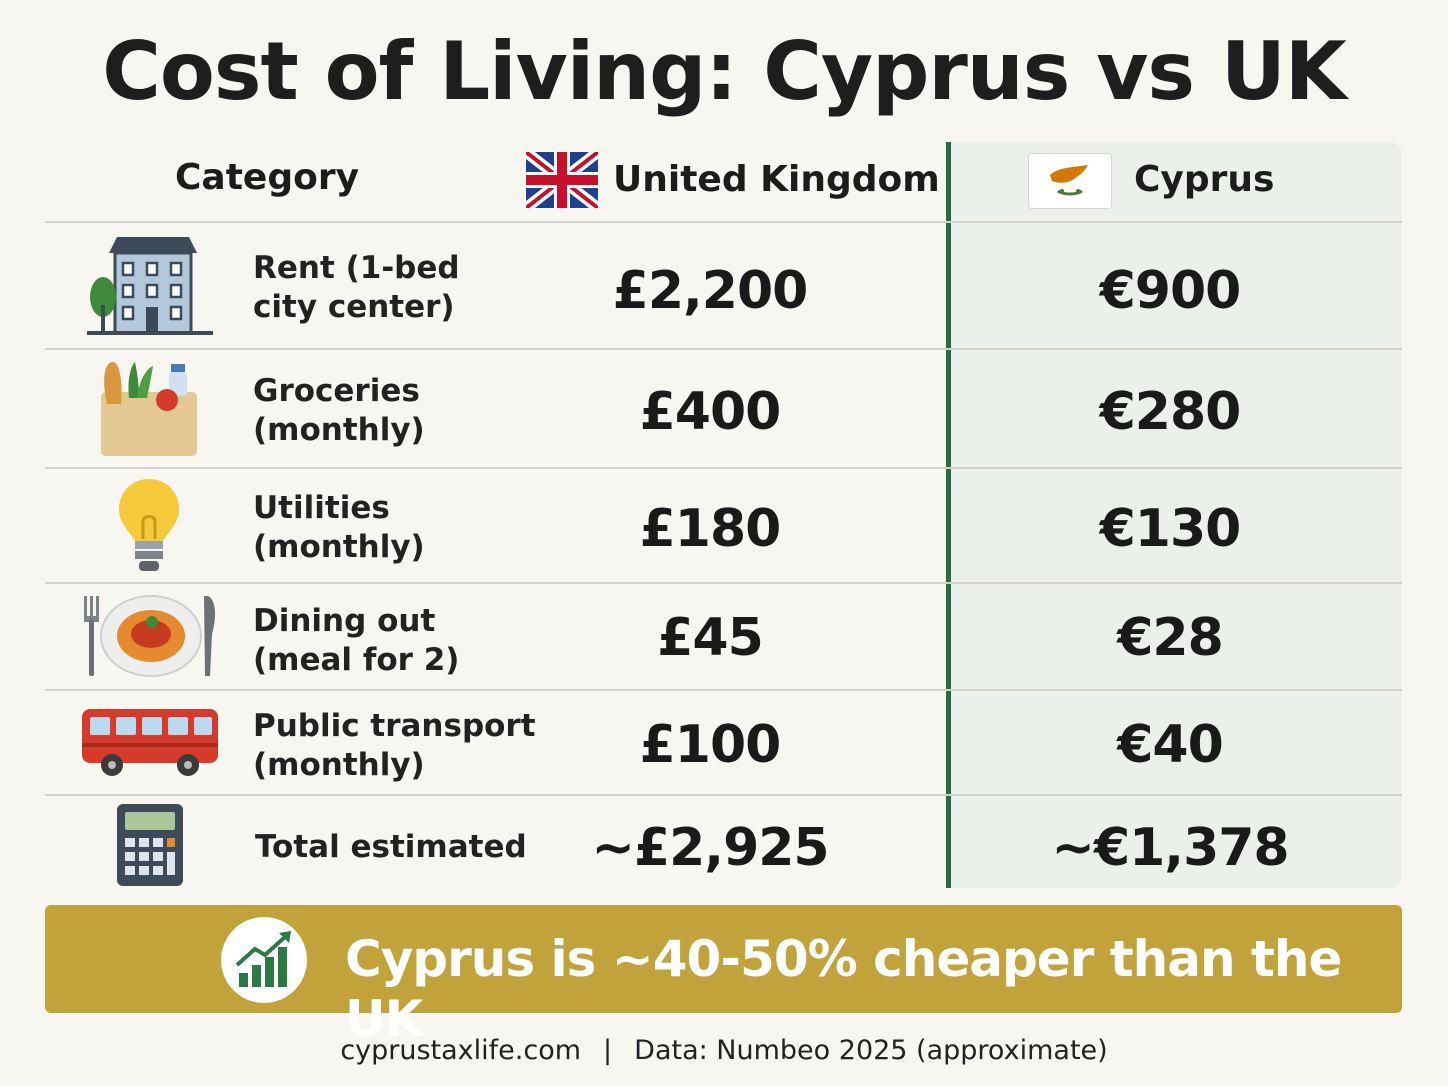 This screenshot has height=1086, width=1448. I want to click on cyprus-flag-icon, so click(1070, 181).